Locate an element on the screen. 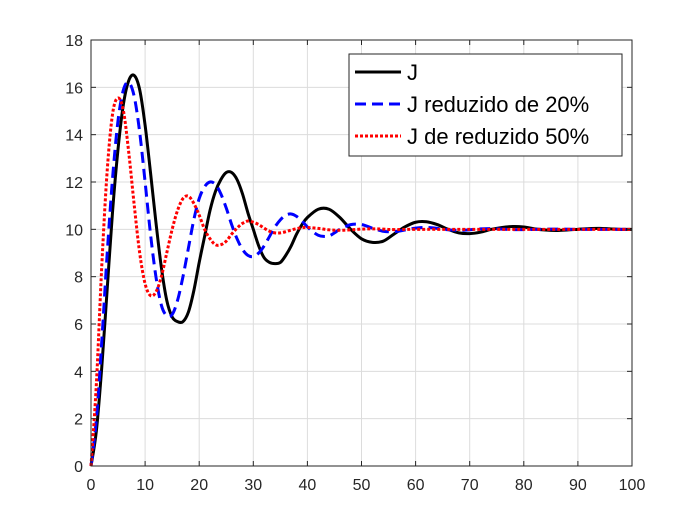 The height and width of the screenshot is (525, 700). y-tick-label: 6 is located at coordinates (78, 325).